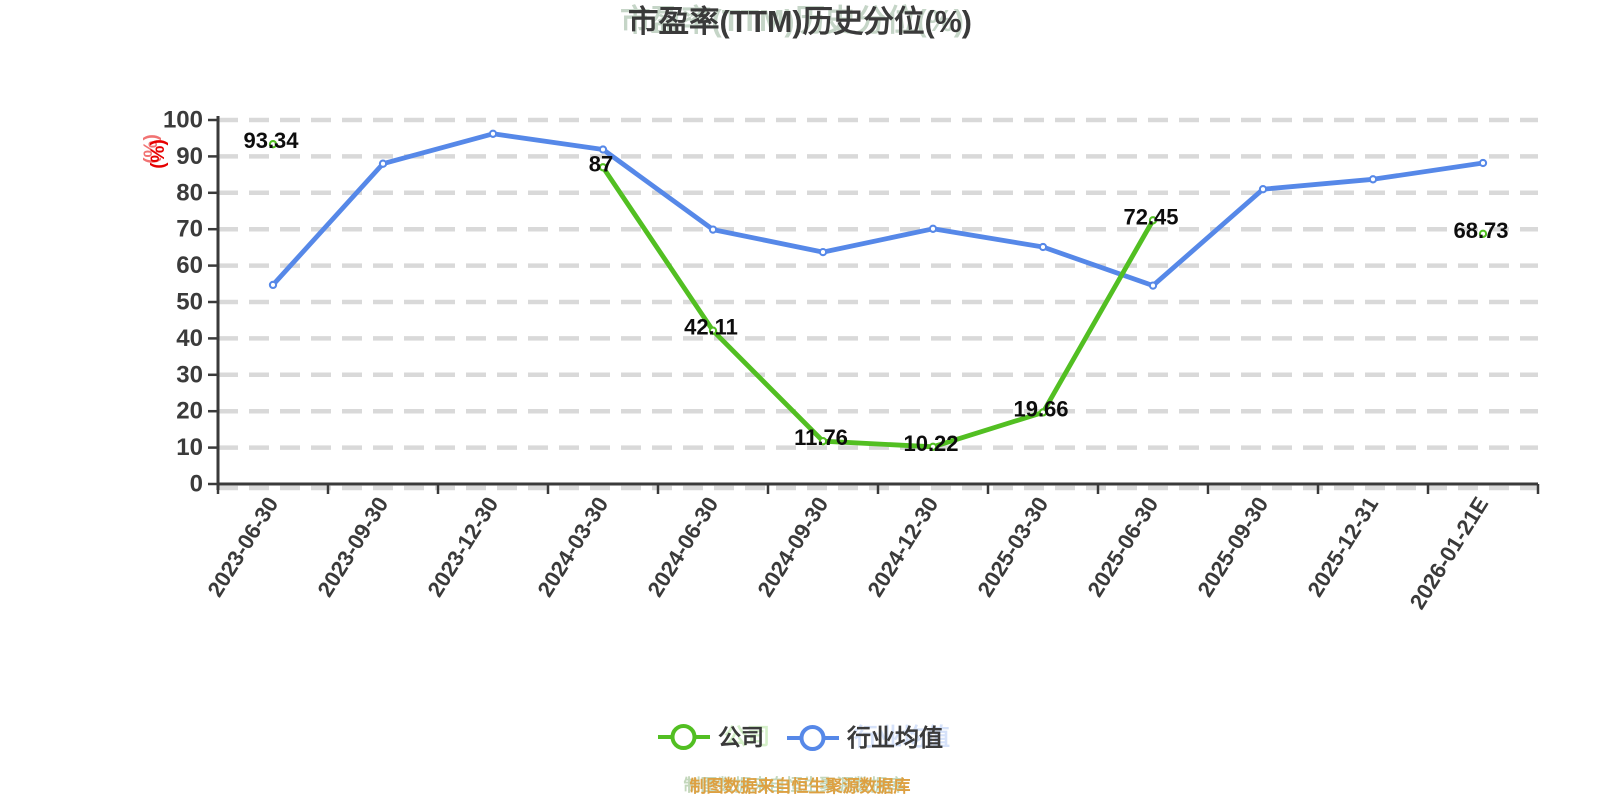 The height and width of the screenshot is (800, 1600). I want to click on svg-text: 60, so click(189, 265).